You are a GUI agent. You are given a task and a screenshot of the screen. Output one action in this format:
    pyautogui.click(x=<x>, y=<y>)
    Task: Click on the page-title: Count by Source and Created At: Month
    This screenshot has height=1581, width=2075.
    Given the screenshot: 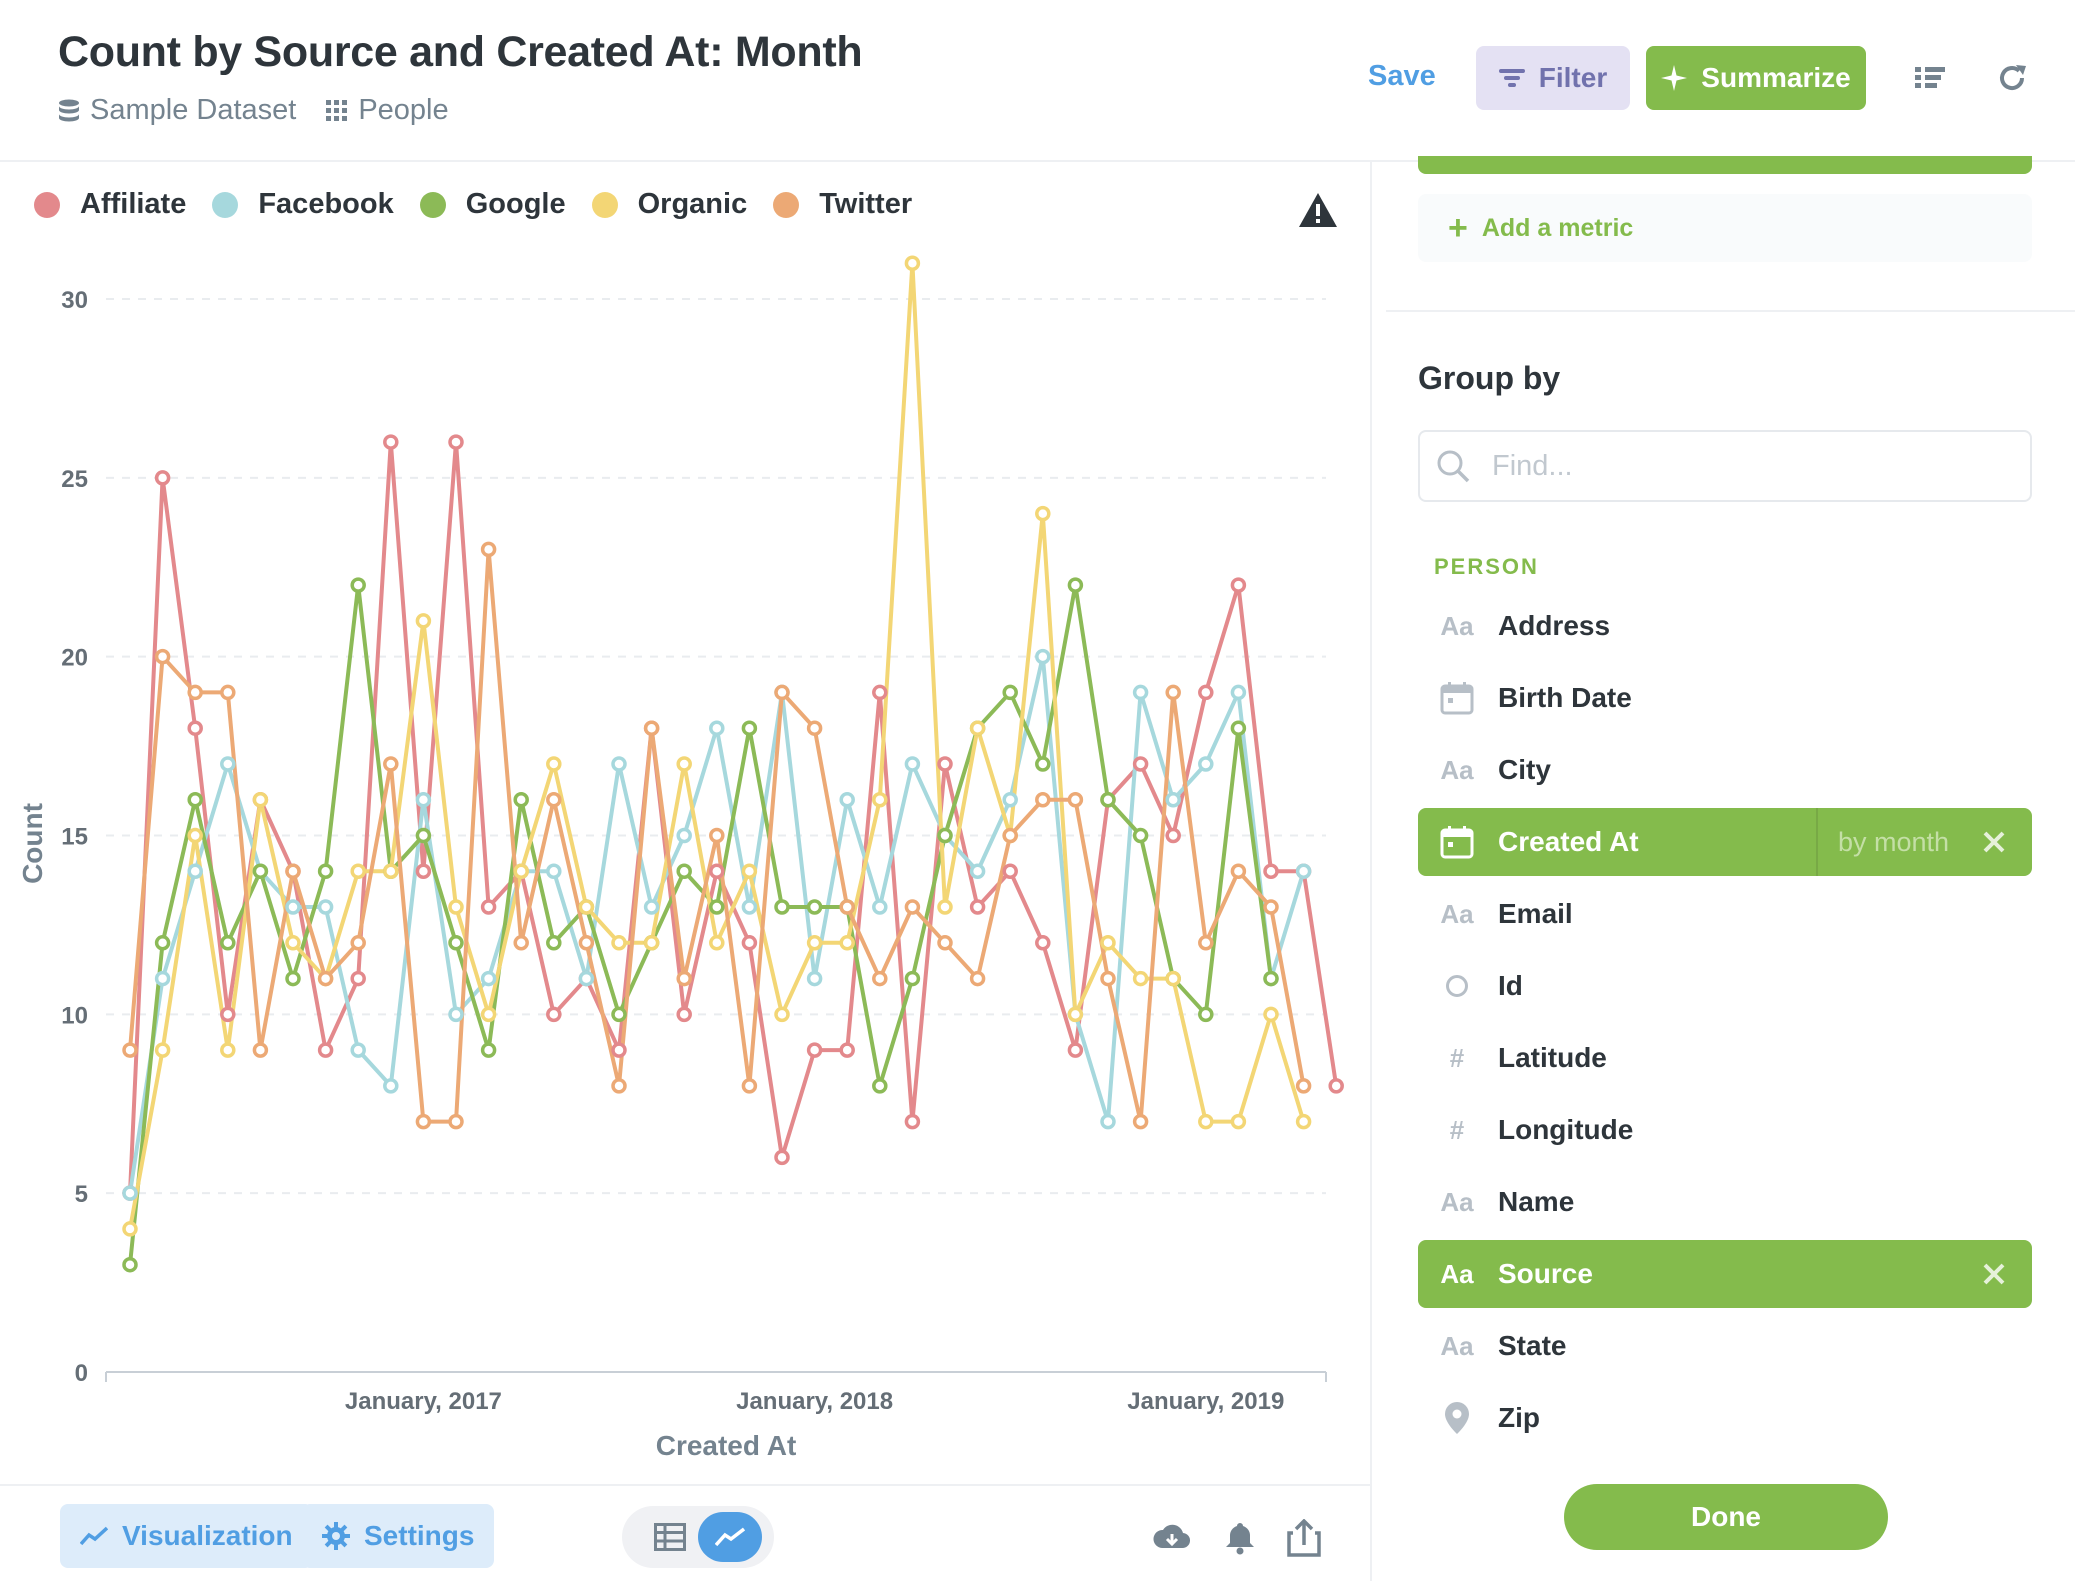 What is the action you would take?
    pyautogui.click(x=460, y=52)
    